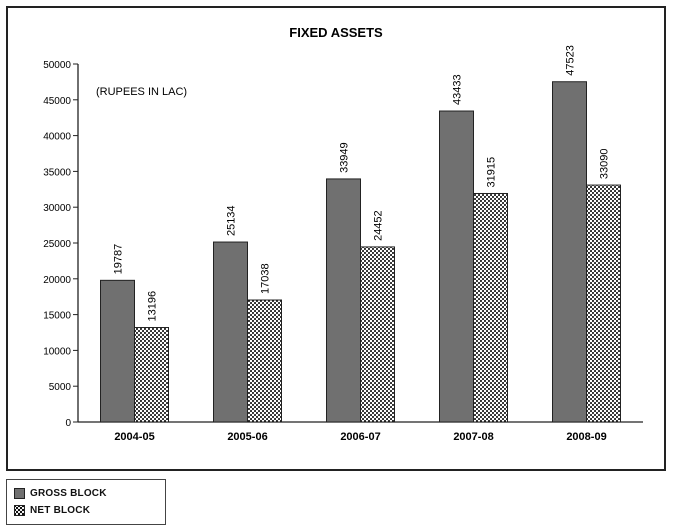  What do you see at coordinates (57, 316) in the screenshot?
I see `y-tick-label: 15000` at bounding box center [57, 316].